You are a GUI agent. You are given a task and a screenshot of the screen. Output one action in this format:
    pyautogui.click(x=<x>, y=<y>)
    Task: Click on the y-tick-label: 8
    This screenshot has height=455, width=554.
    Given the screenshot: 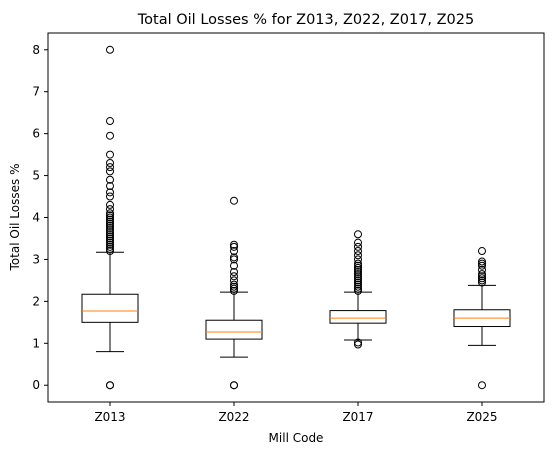 What is the action you would take?
    pyautogui.click(x=36, y=50)
    